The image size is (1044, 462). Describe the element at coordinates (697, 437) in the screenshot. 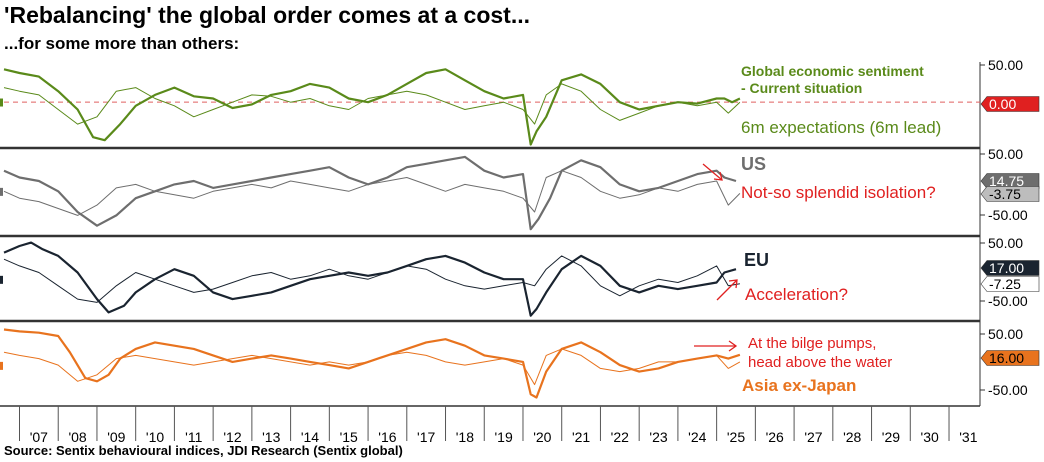

I see `x-tick-label: '24` at that location.